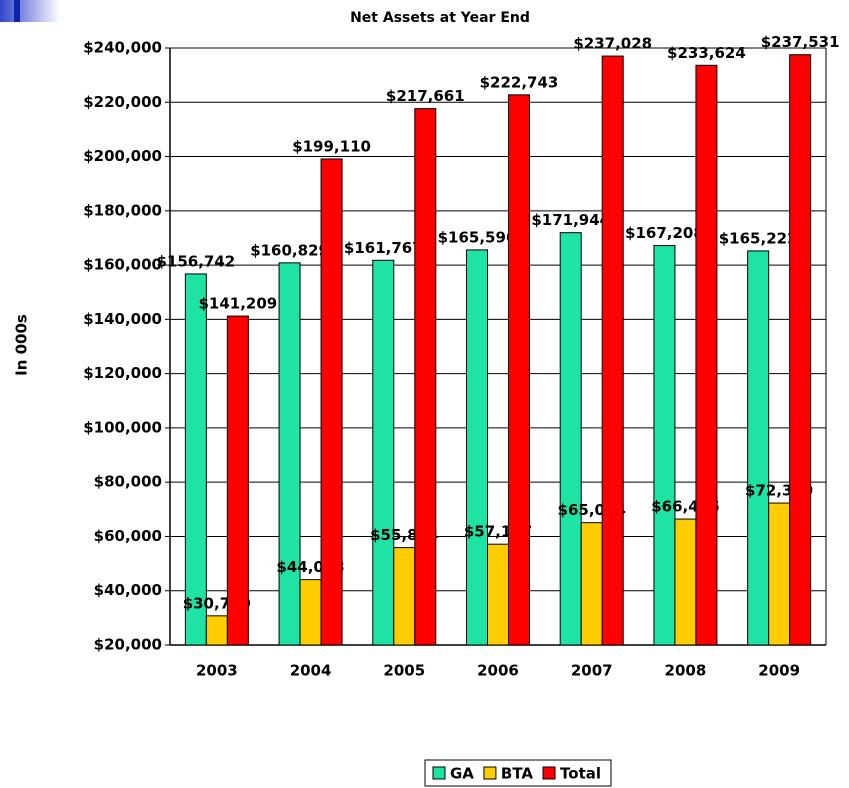 The width and height of the screenshot is (849, 788). What do you see at coordinates (580, 774) in the screenshot?
I see `legend-label: Total` at bounding box center [580, 774].